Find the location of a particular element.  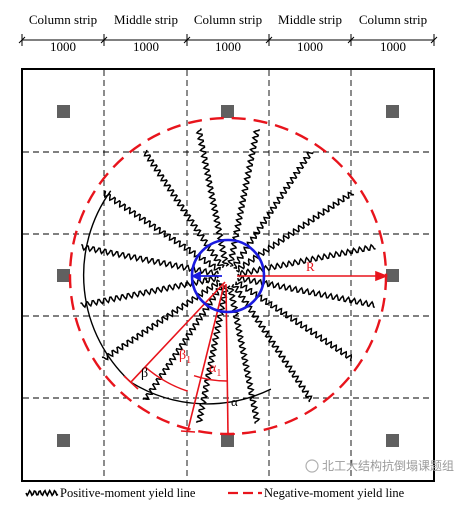

strip-label-4: Middle strip is located at coordinates (310, 19).